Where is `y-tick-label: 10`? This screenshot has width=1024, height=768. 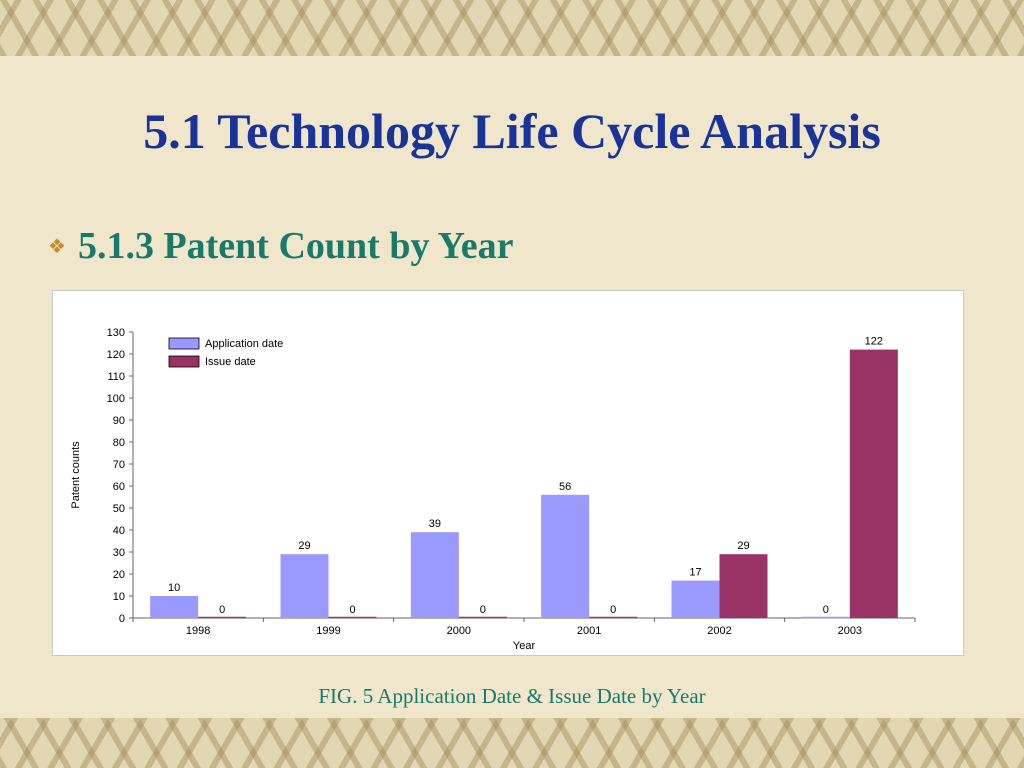
y-tick-label: 10 is located at coordinates (119, 597).